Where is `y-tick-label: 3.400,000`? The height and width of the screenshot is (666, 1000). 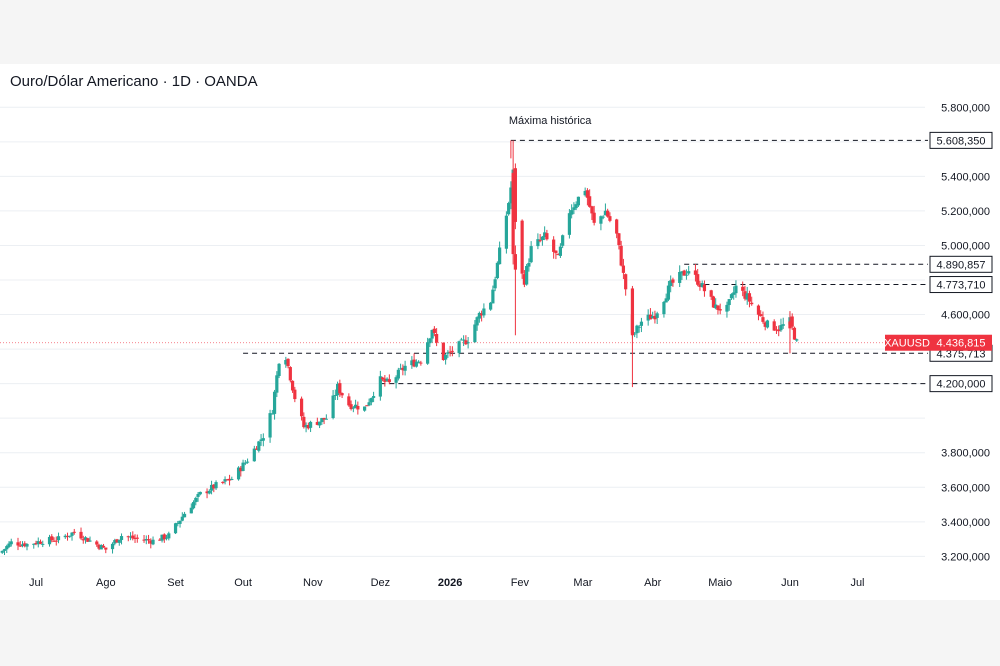 y-tick-label: 3.400,000 is located at coordinates (965, 523).